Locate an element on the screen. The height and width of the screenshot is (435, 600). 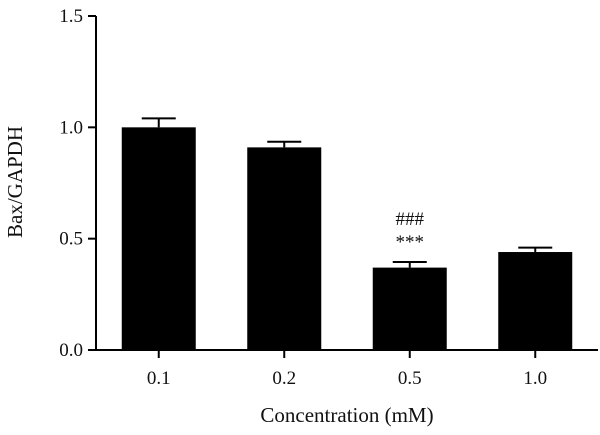
x-tick-label: 0.5 is located at coordinates (410, 378).